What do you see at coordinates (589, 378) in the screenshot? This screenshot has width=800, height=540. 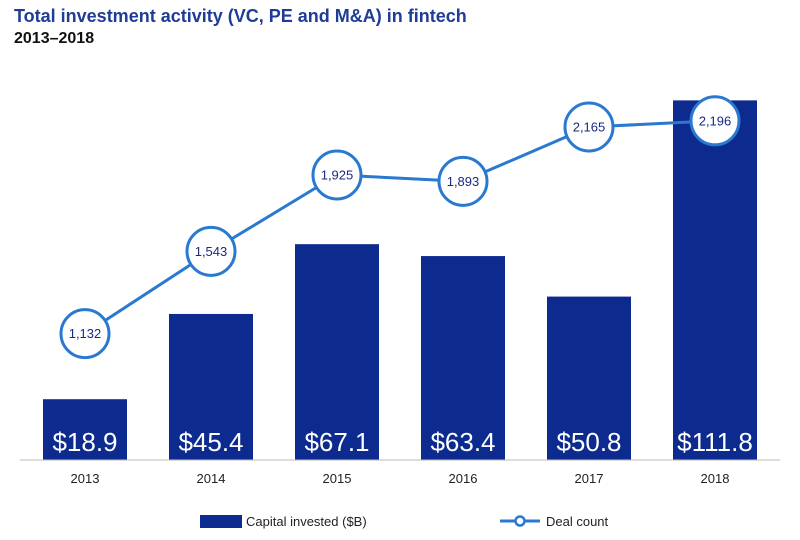 I see `bar-2017` at bounding box center [589, 378].